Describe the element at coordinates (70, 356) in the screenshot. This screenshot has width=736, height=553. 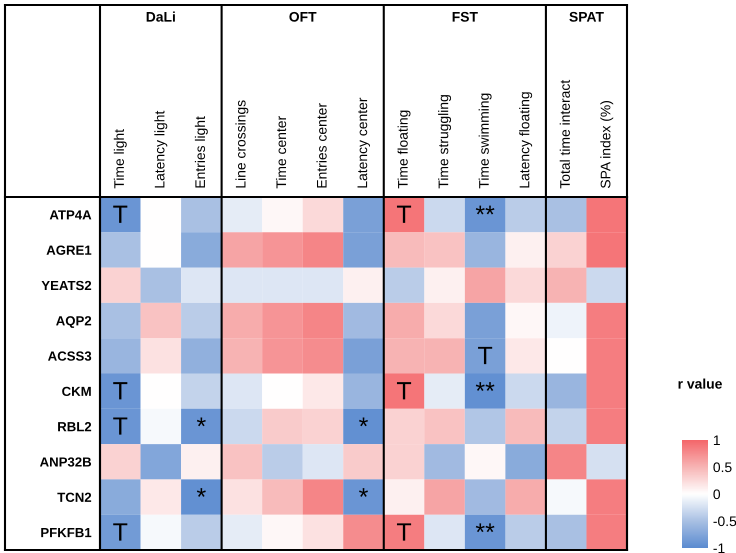
I see `y-tick-label: ACSS3` at that location.